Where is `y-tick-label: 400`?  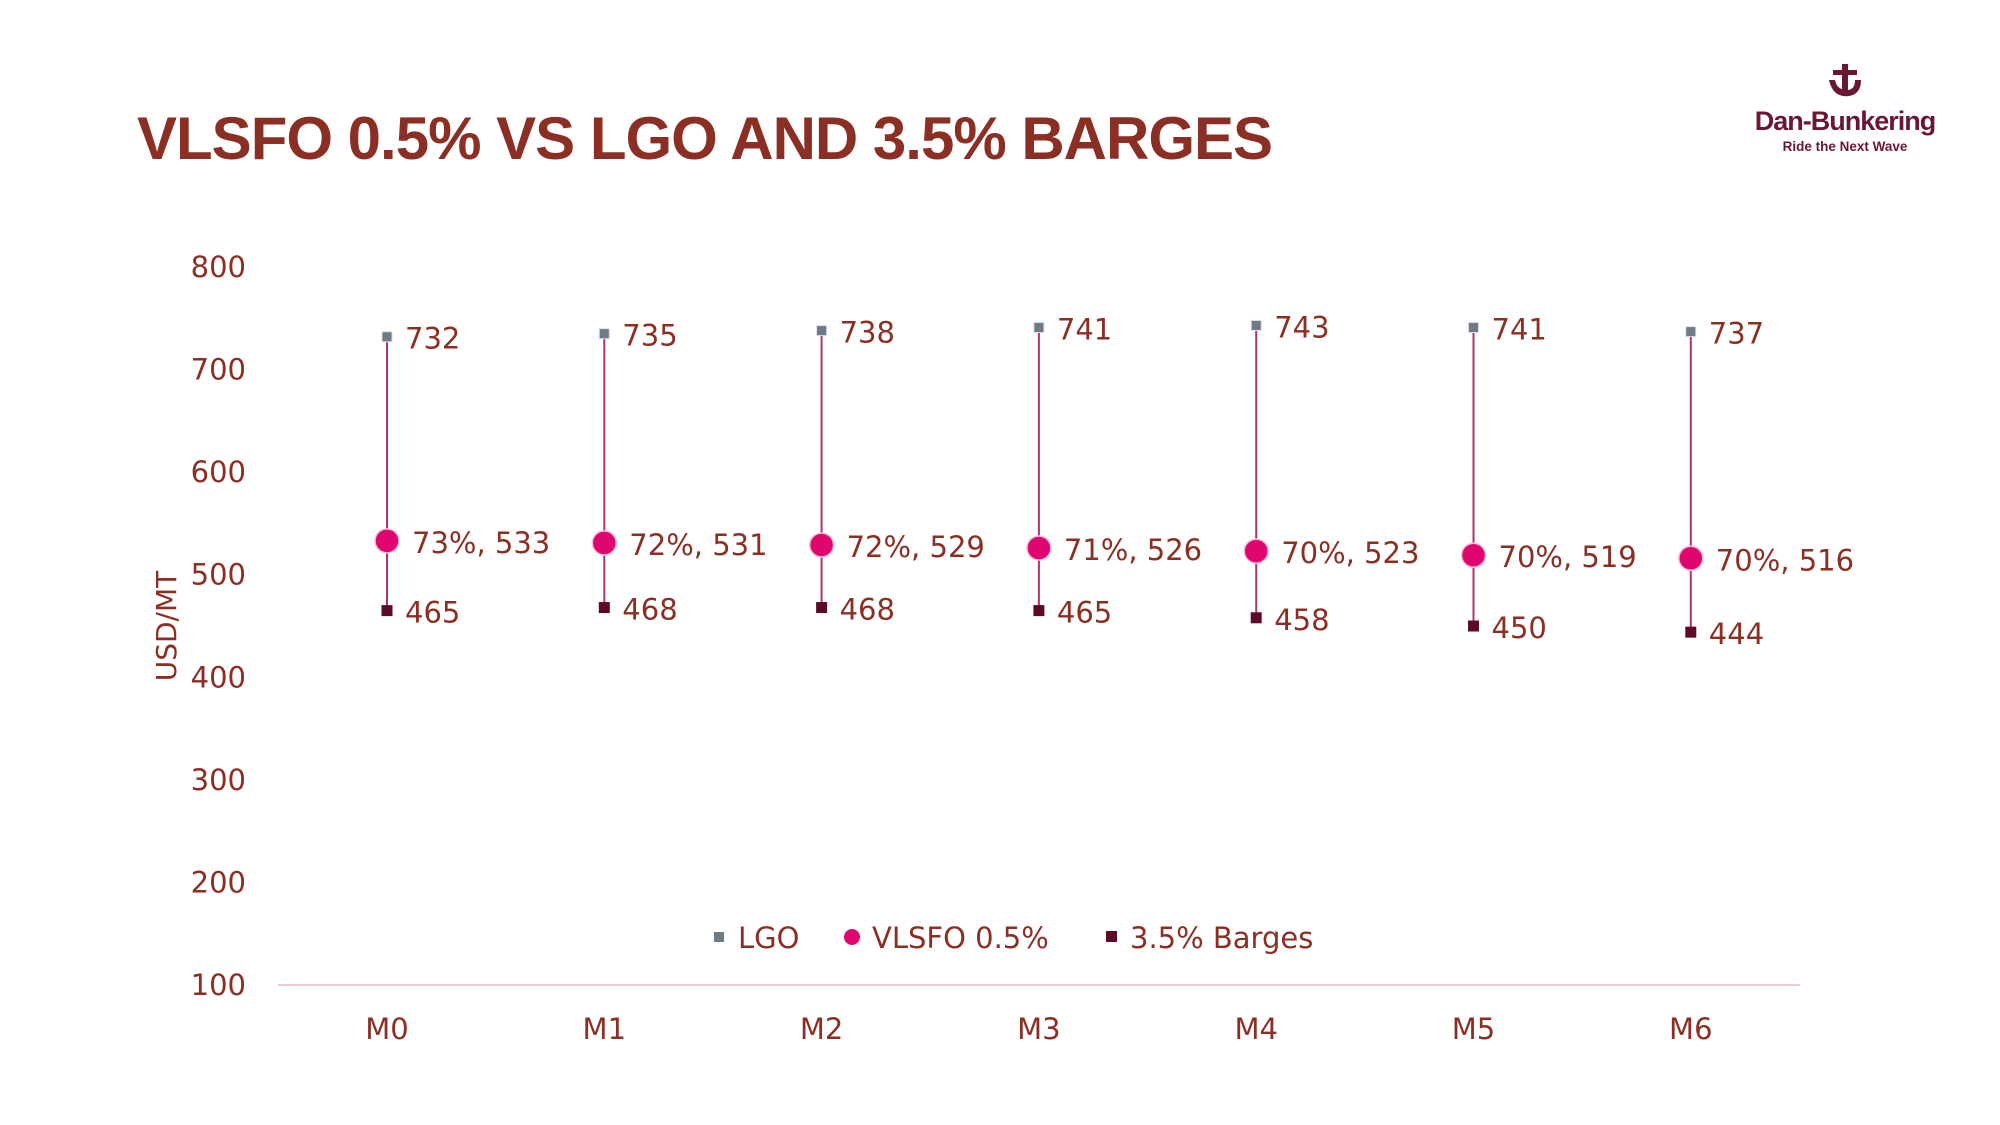
y-tick-label: 400 is located at coordinates (218, 677).